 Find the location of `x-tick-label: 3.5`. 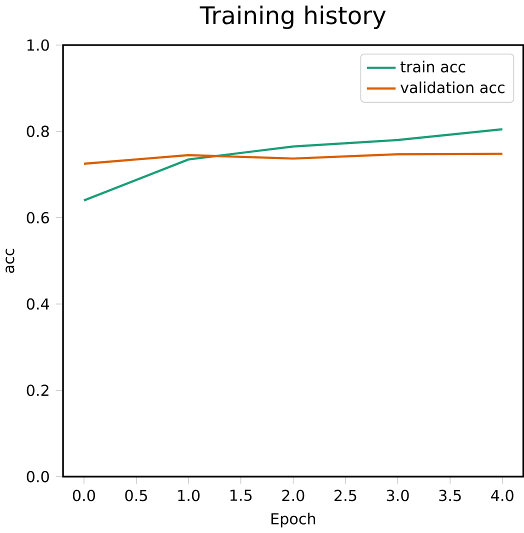

x-tick-label: 3.5 is located at coordinates (450, 496).